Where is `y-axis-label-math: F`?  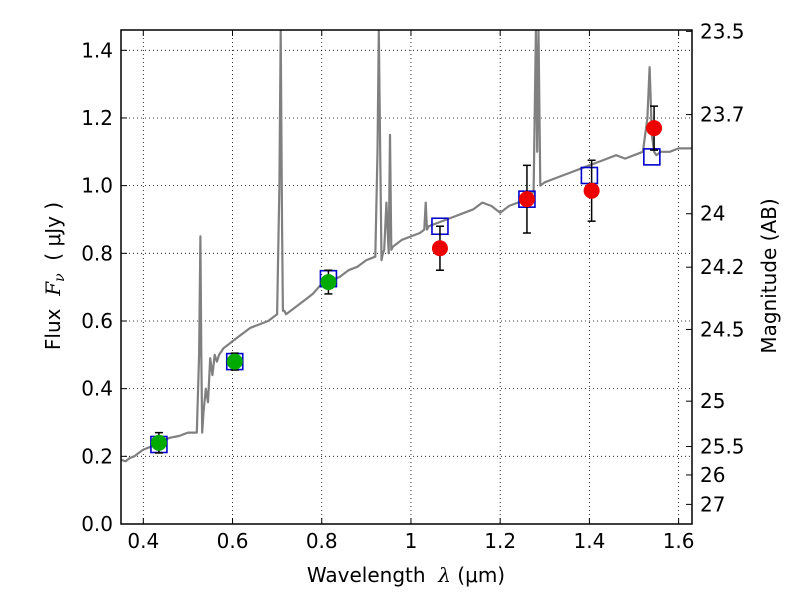
y-axis-label-math: F is located at coordinates (53, 289).